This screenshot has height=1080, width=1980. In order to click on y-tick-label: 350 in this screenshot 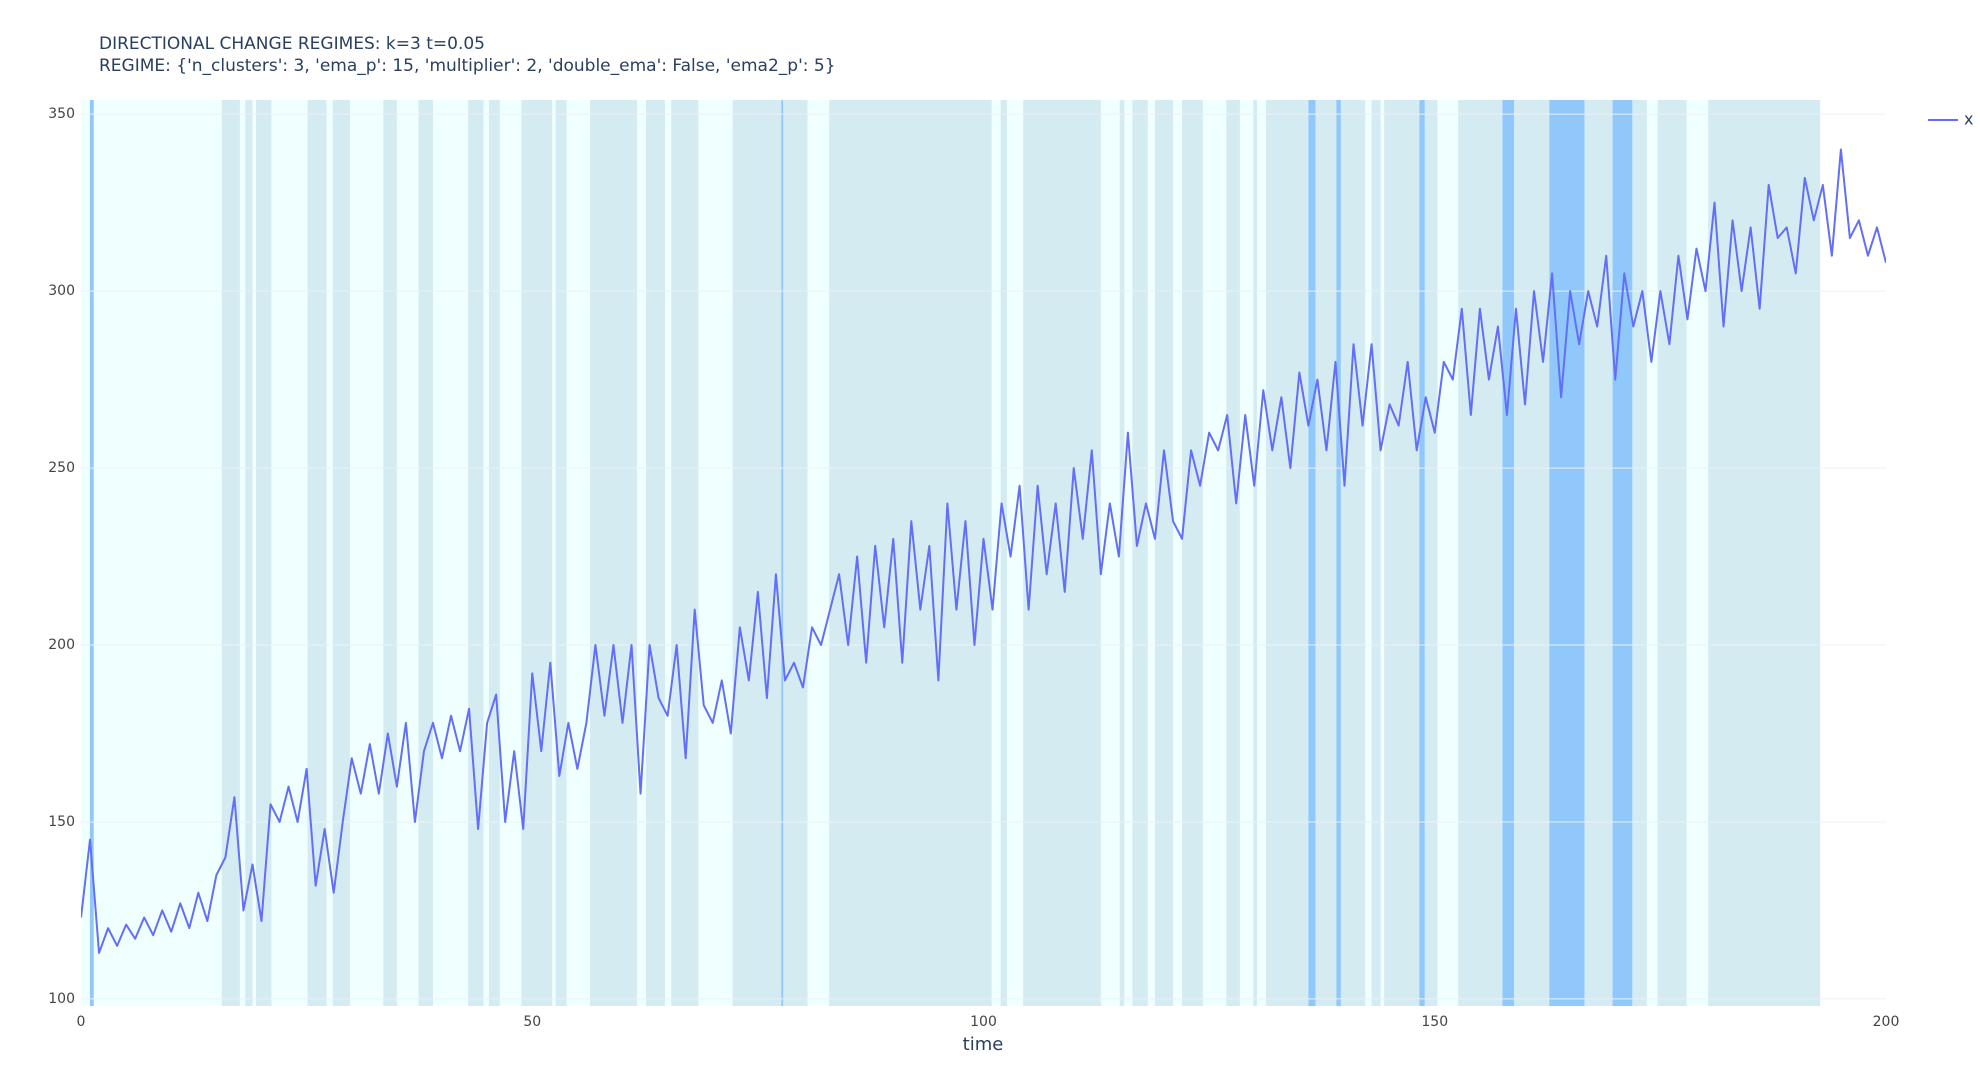, I will do `click(61, 114)`.